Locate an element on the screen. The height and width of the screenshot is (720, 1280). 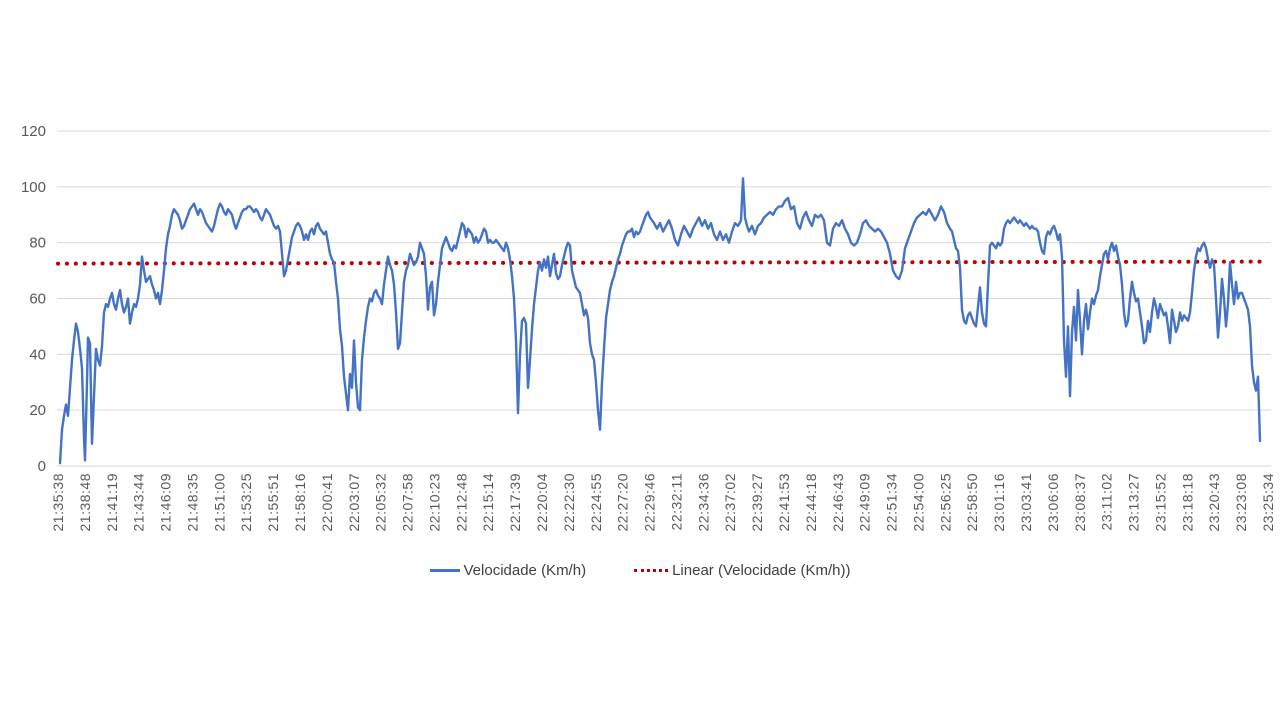
x-axis-label: 23:08:37 is located at coordinates (1080, 502).